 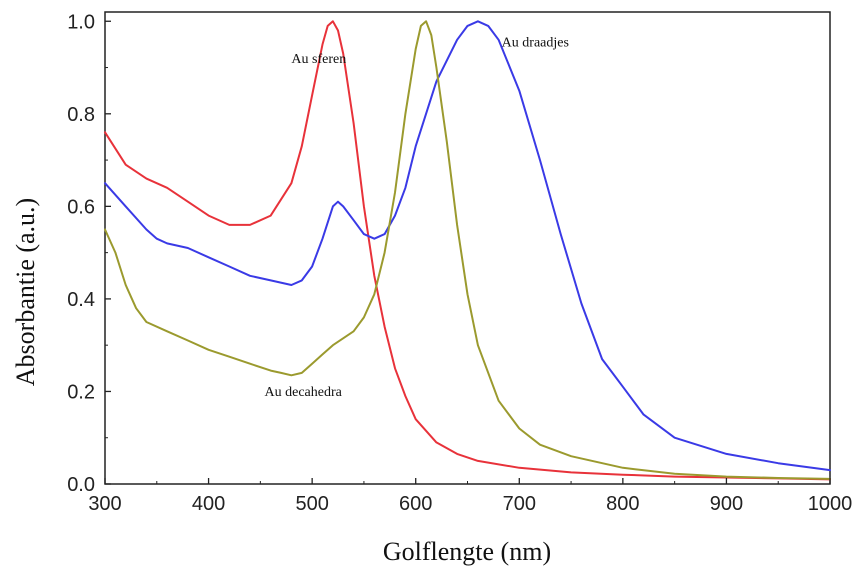 What do you see at coordinates (318, 59) in the screenshot?
I see `curve-annotation: Au sferen` at bounding box center [318, 59].